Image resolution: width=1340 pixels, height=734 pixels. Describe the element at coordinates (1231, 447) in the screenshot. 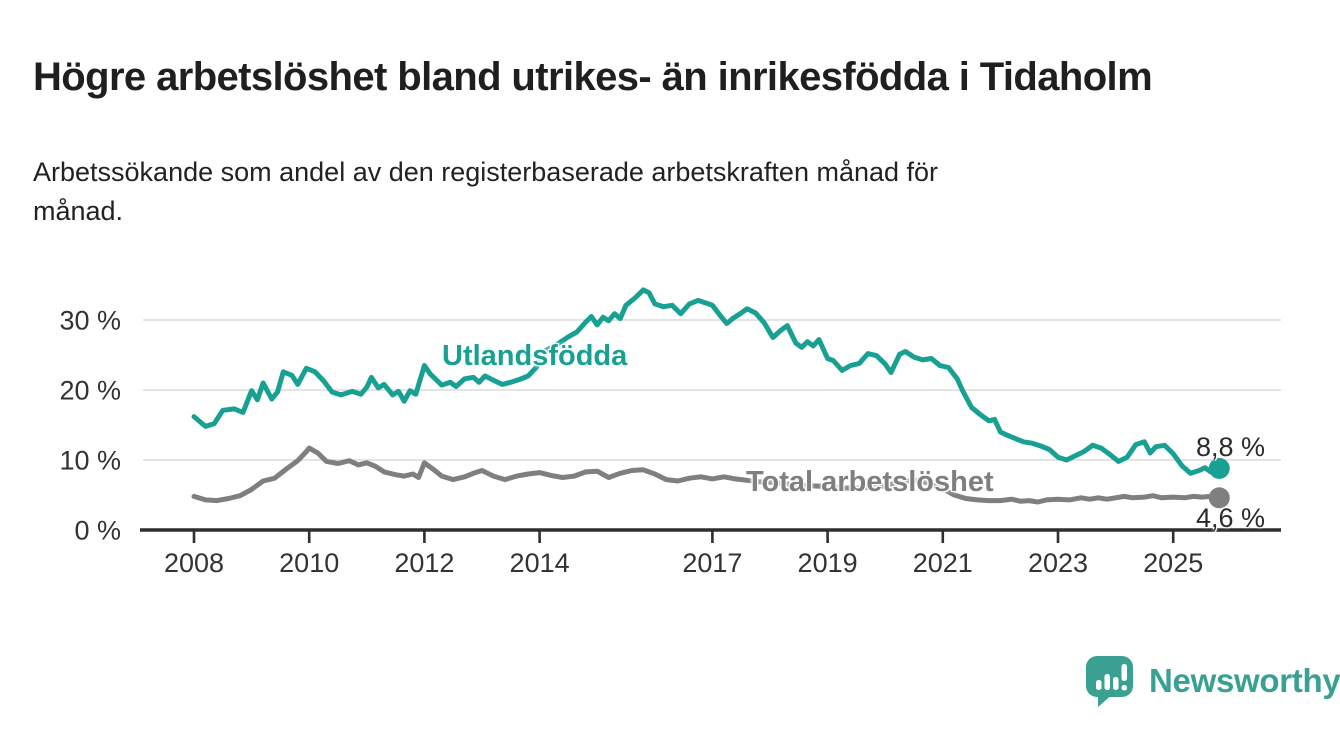

I see `end-value-label-utlandsfodda: 8,8 %` at that location.